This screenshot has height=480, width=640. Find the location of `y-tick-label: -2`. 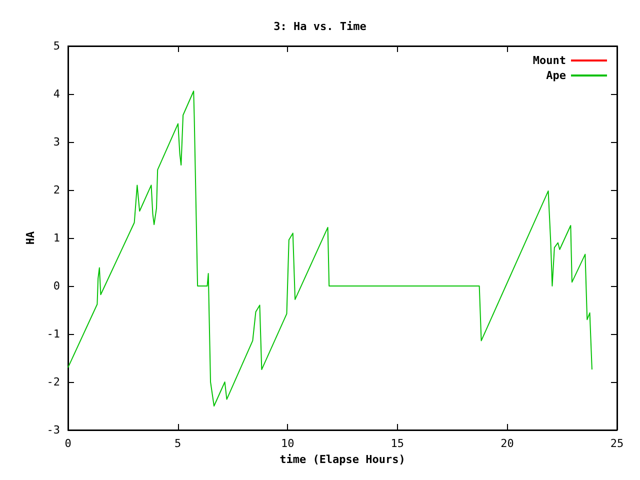

y-tick-label: -2 is located at coordinates (53, 382).